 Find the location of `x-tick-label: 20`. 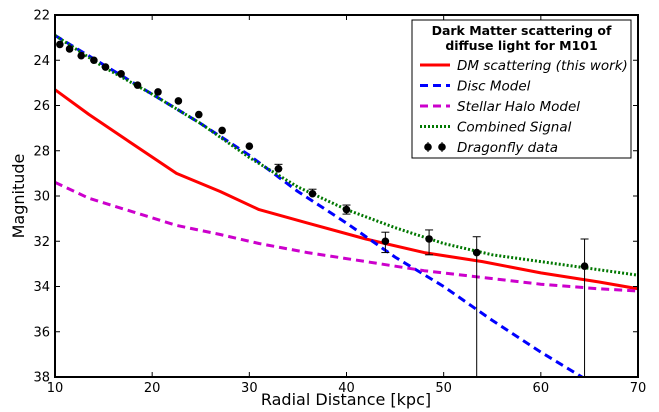

x-tick-label: 20 is located at coordinates (152, 388).